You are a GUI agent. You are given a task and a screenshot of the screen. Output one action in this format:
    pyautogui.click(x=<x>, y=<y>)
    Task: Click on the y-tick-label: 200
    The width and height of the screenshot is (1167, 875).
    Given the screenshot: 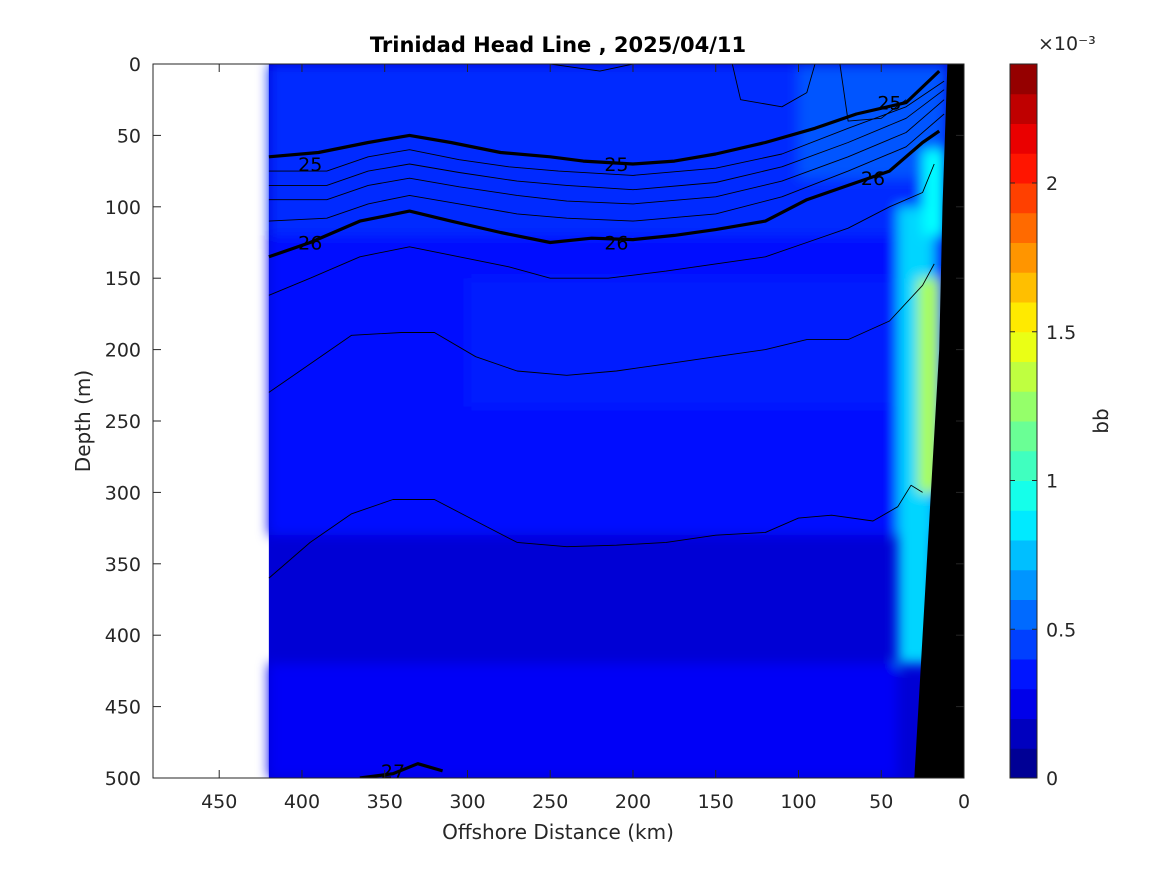 What is the action you would take?
    pyautogui.click(x=123, y=351)
    